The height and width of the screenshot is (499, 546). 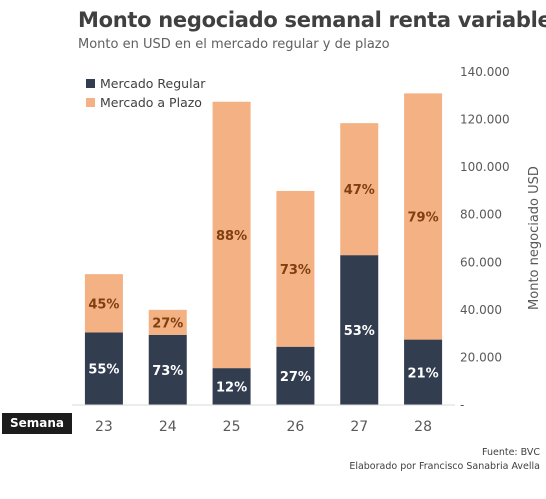 I want to click on x-tick-label-23: 23, so click(x=104, y=427).